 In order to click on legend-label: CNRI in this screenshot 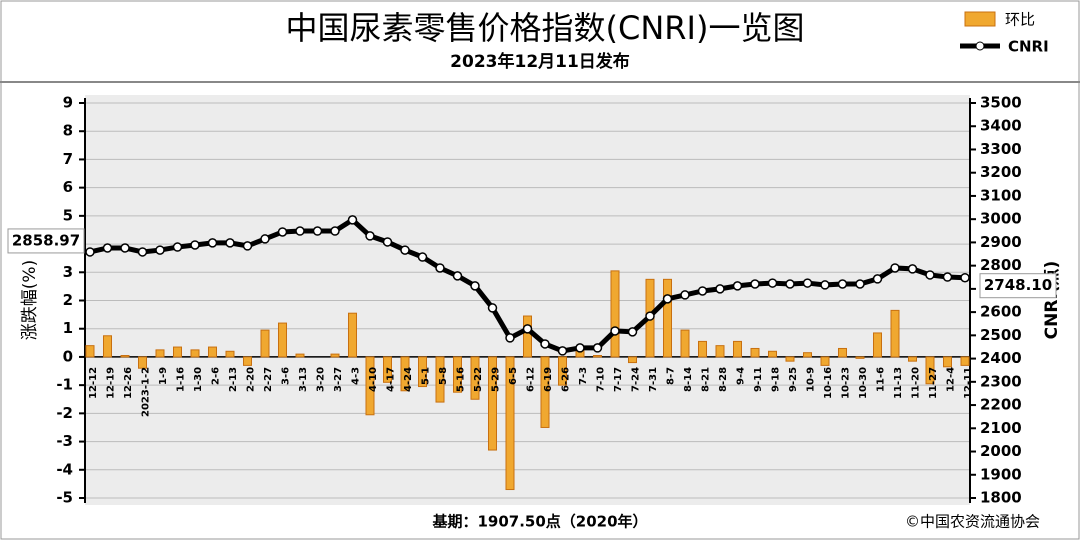, I will do `click(1028, 47)`.